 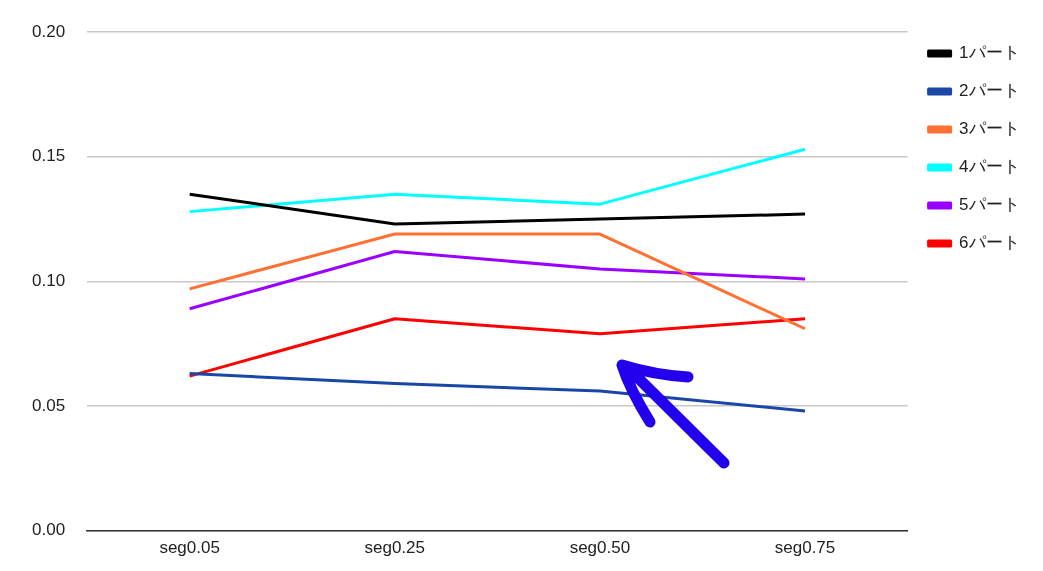 What do you see at coordinates (48, 530) in the screenshot?
I see `y-tick-label: 0.00` at bounding box center [48, 530].